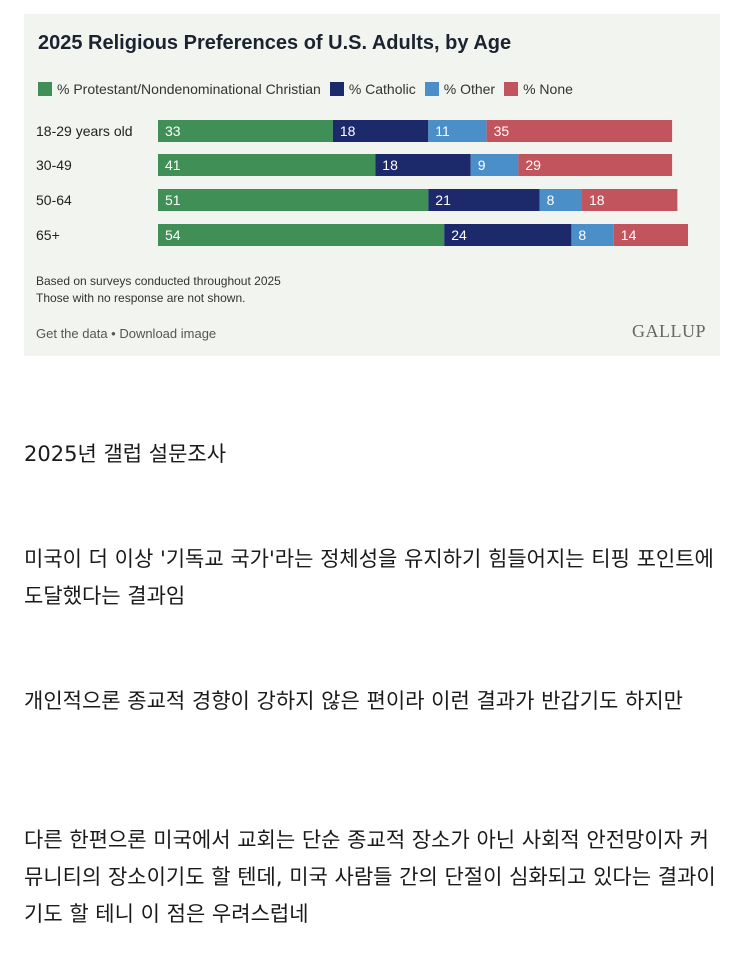 The image size is (743, 977). Describe the element at coordinates (443, 200) in the screenshot. I see `data-label: 21` at that location.